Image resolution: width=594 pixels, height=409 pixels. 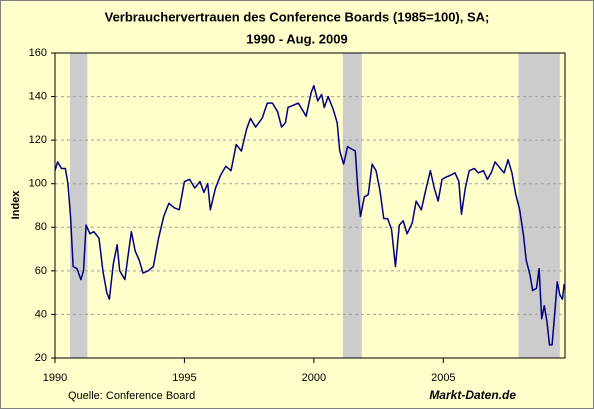 What do you see at coordinates (296, 38) in the screenshot?
I see `chart-subtitle: 1990 - Aug. 2009` at bounding box center [296, 38].